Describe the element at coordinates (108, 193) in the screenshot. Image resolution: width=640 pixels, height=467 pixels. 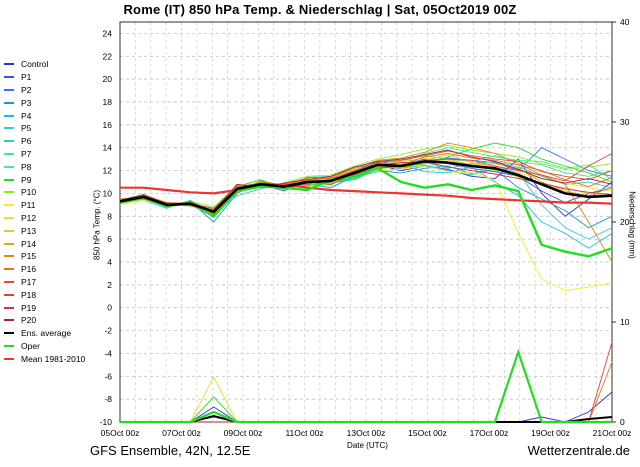
I see `y-tick-label: 10` at that location.